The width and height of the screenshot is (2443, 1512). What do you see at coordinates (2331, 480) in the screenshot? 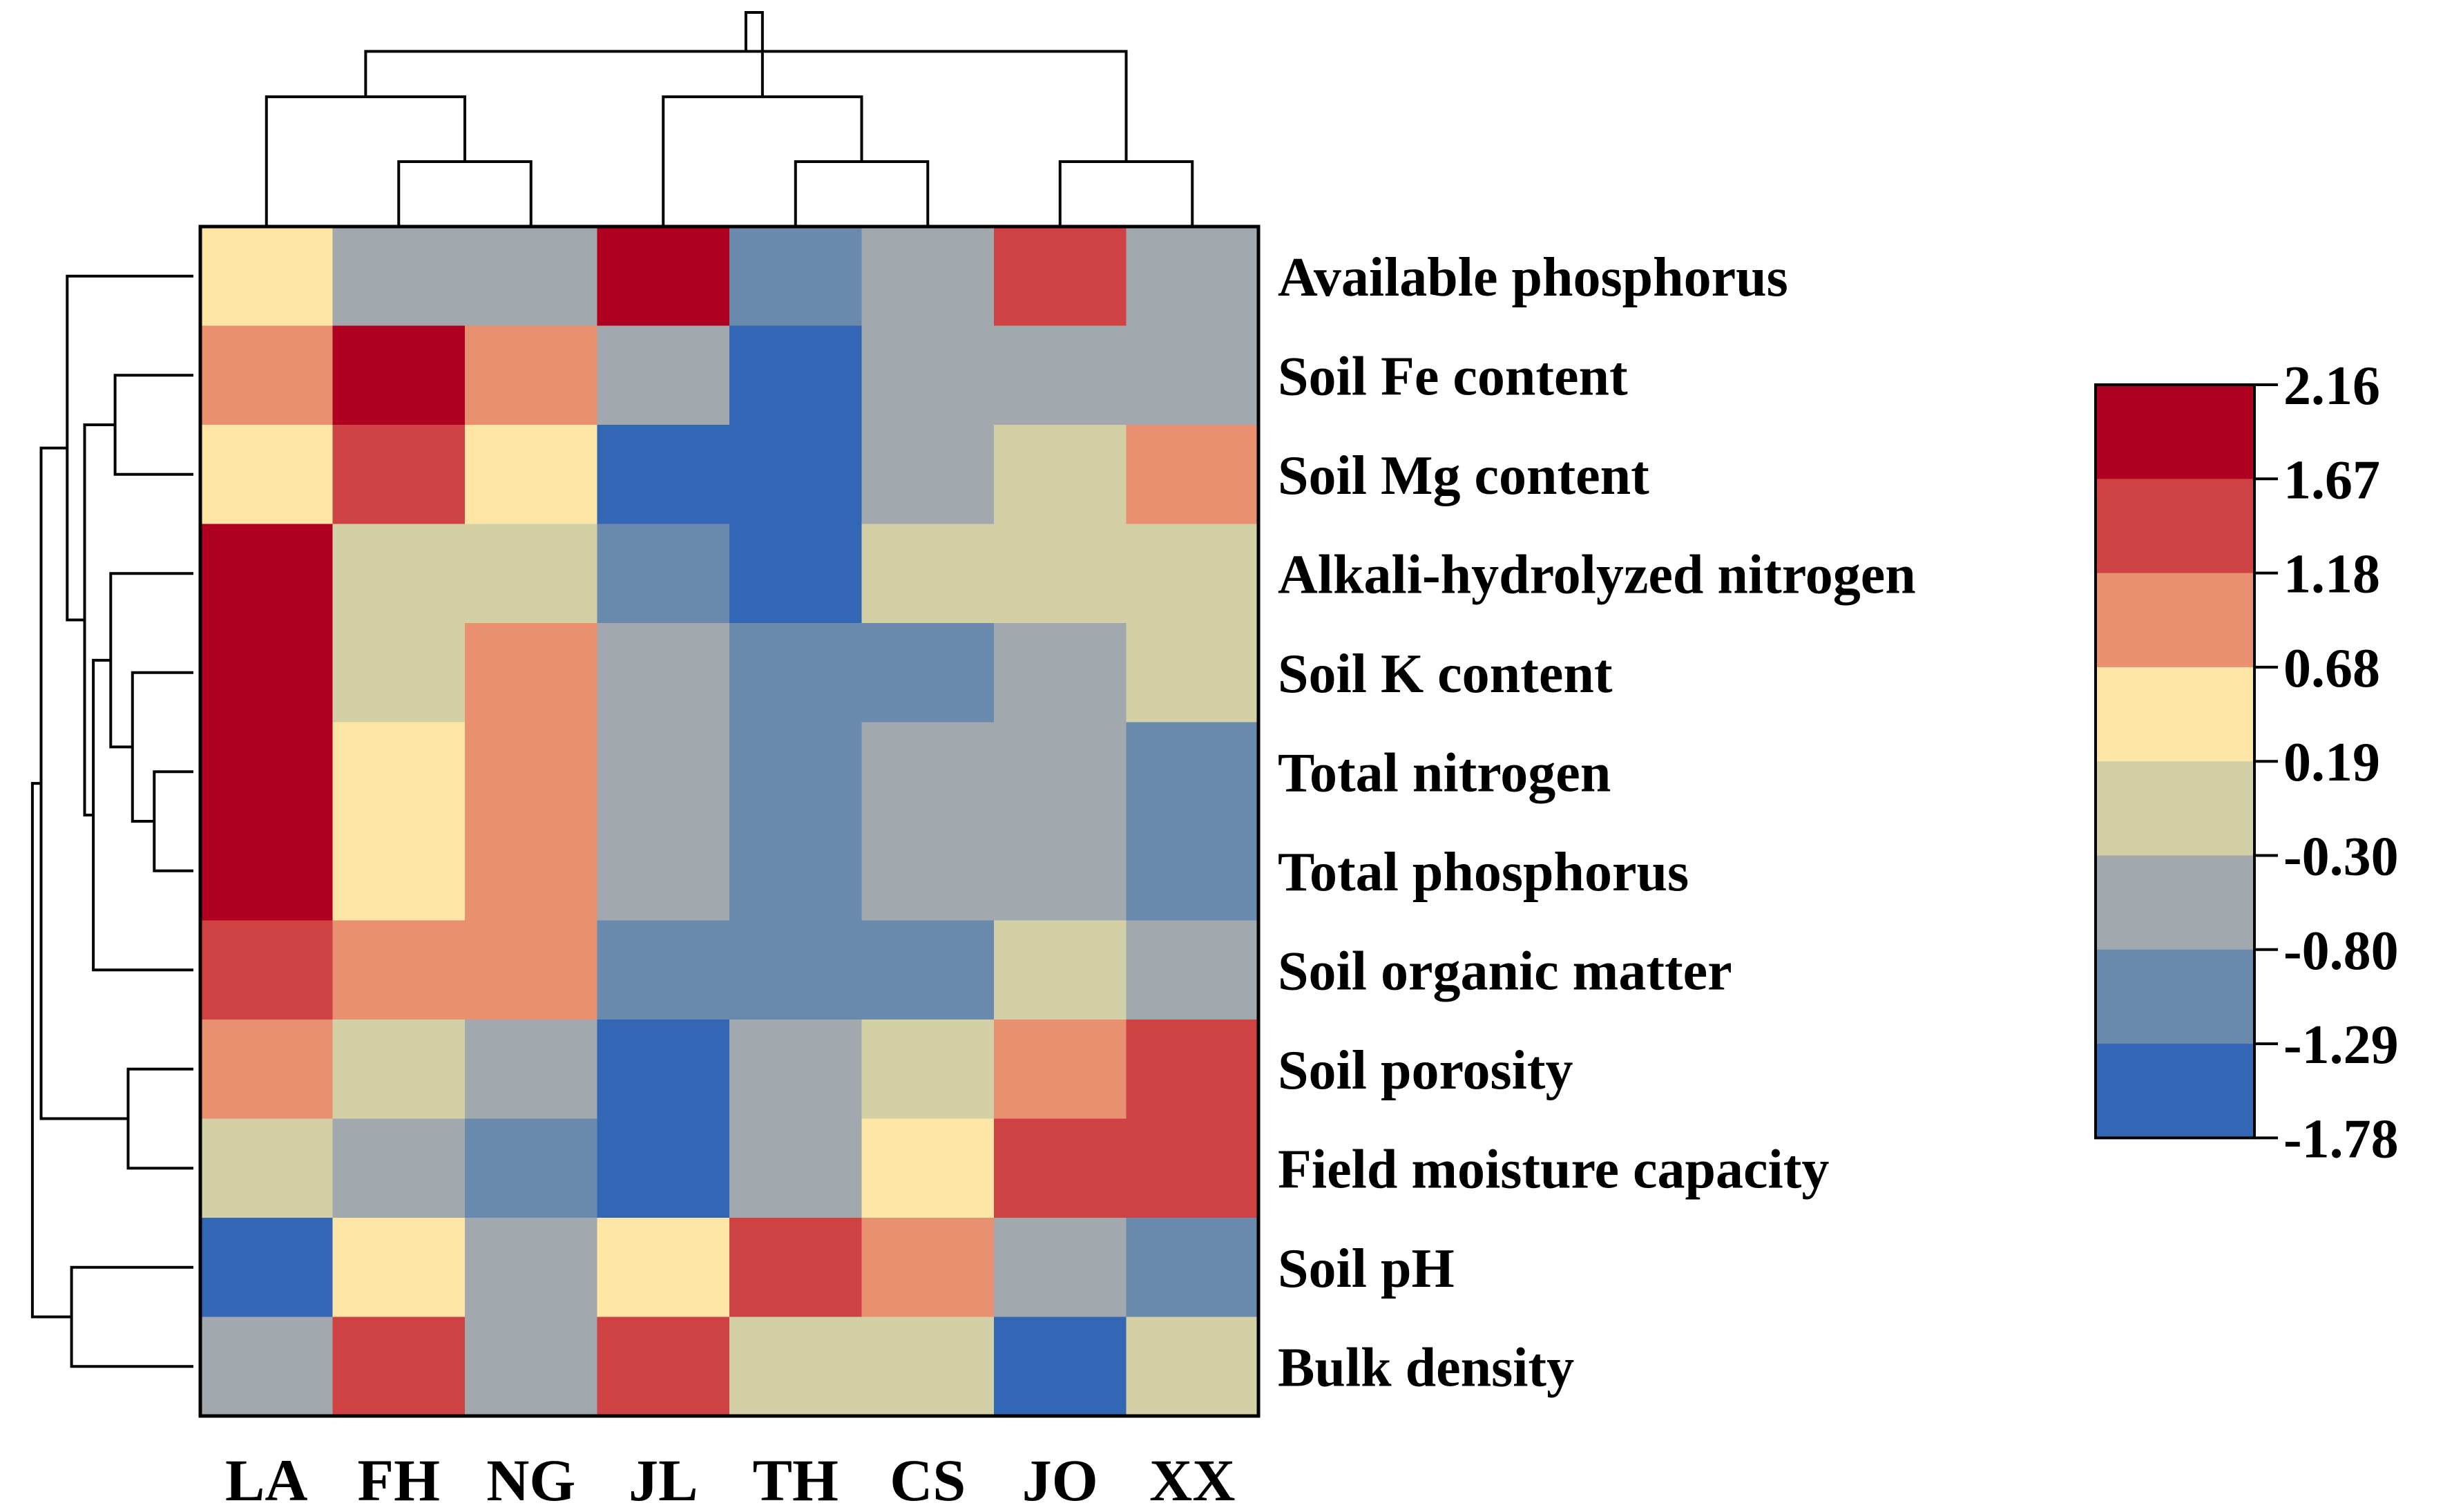
I see `legend-label: 1.67` at bounding box center [2331, 480].